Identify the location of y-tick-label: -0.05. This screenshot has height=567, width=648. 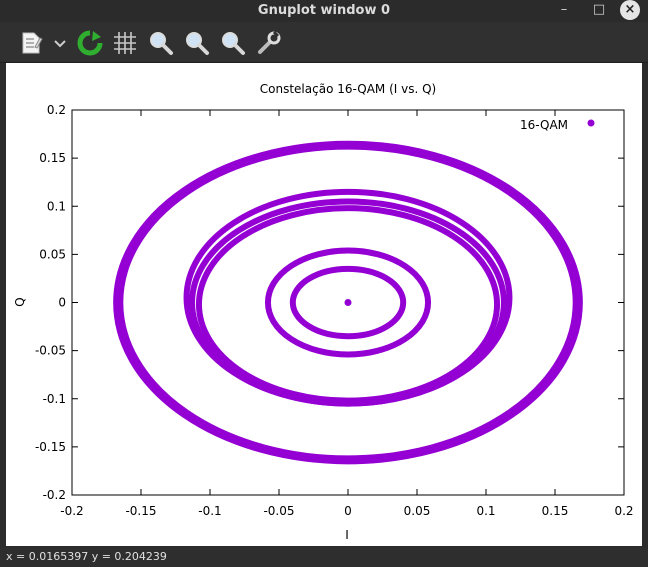
(50, 351).